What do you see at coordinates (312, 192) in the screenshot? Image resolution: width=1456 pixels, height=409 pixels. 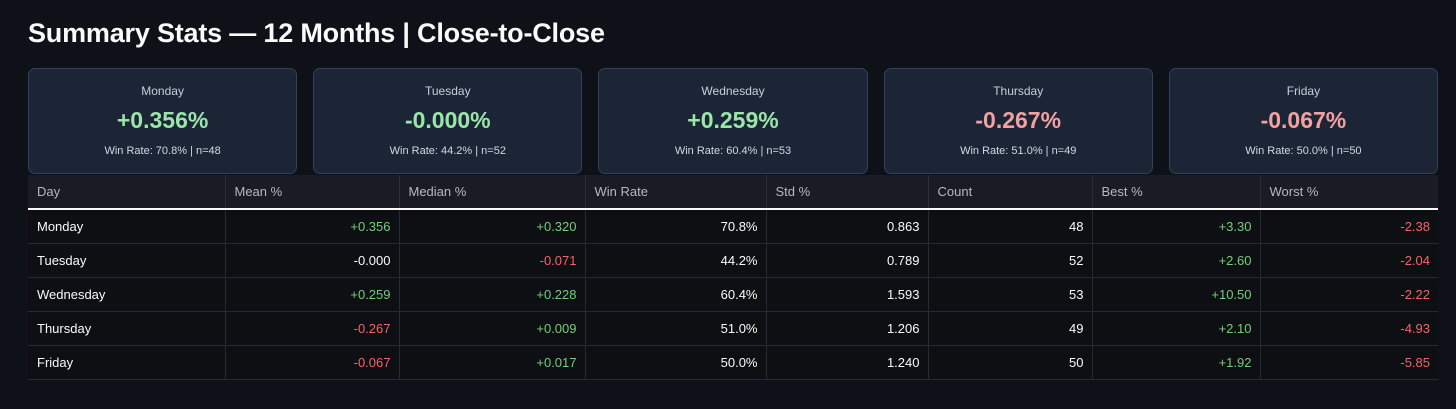 I see `column-header-mean: Mean %` at bounding box center [312, 192].